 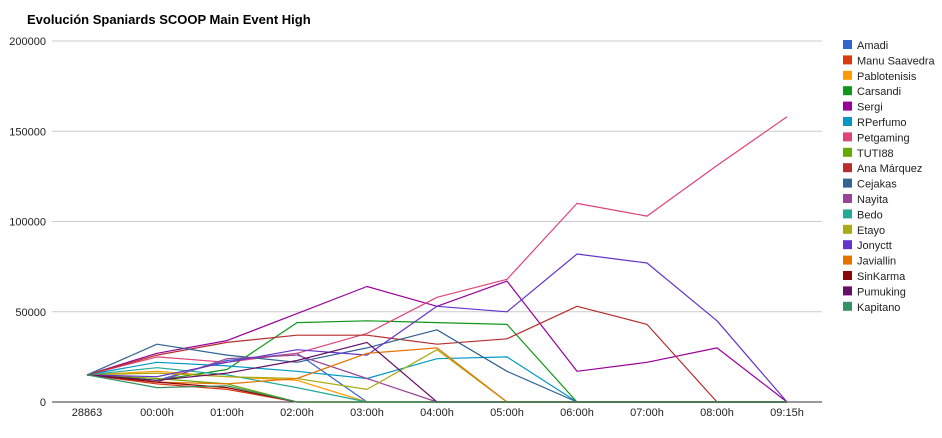 What do you see at coordinates (871, 231) in the screenshot?
I see `legend-label: Etayo` at bounding box center [871, 231].